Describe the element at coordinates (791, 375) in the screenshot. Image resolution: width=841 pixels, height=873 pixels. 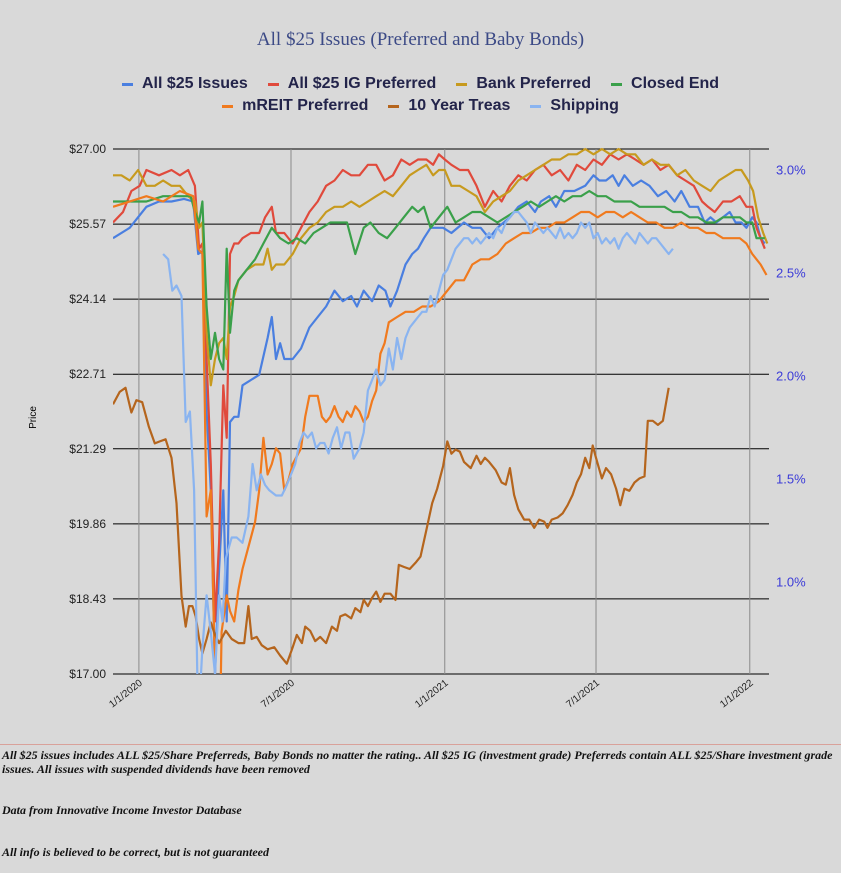
I see `y2-tick-label: 2.0%` at that location.